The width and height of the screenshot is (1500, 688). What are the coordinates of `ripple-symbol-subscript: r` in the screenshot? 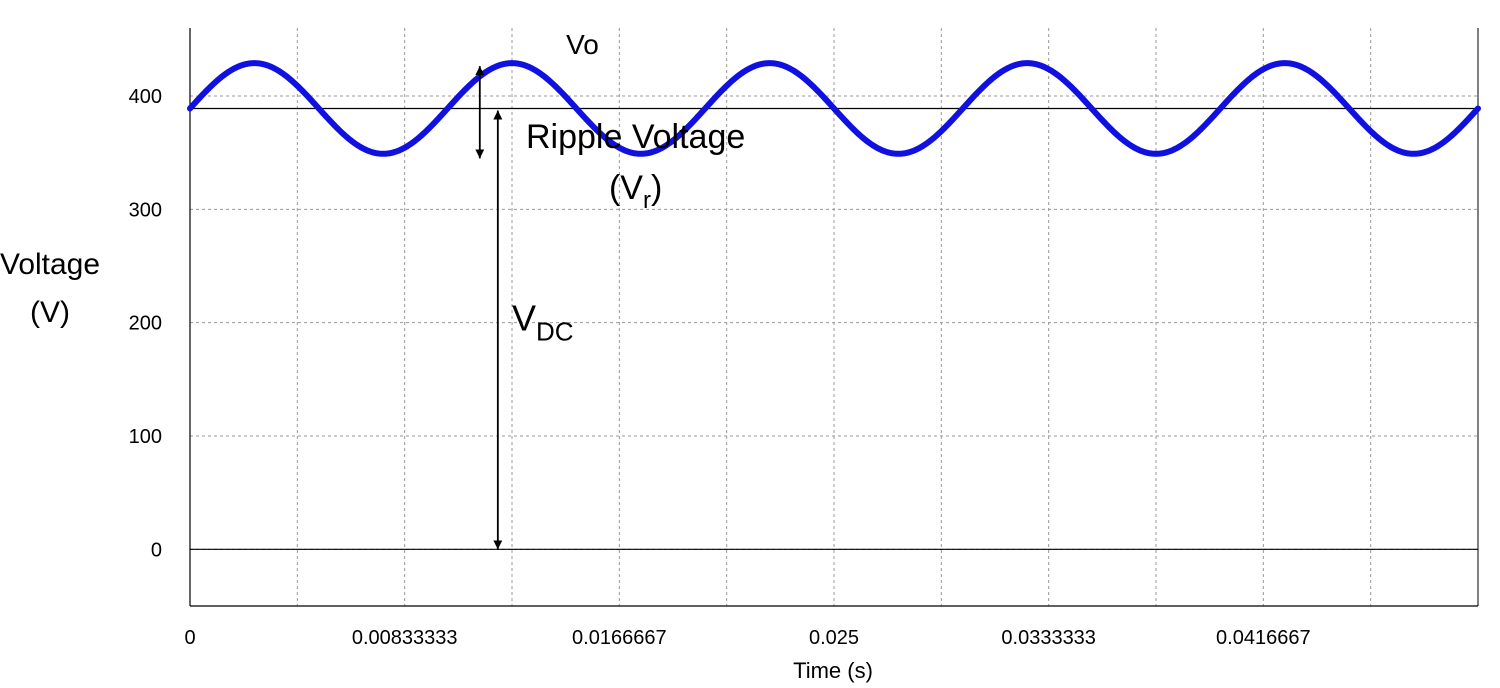 It's located at (647, 200).